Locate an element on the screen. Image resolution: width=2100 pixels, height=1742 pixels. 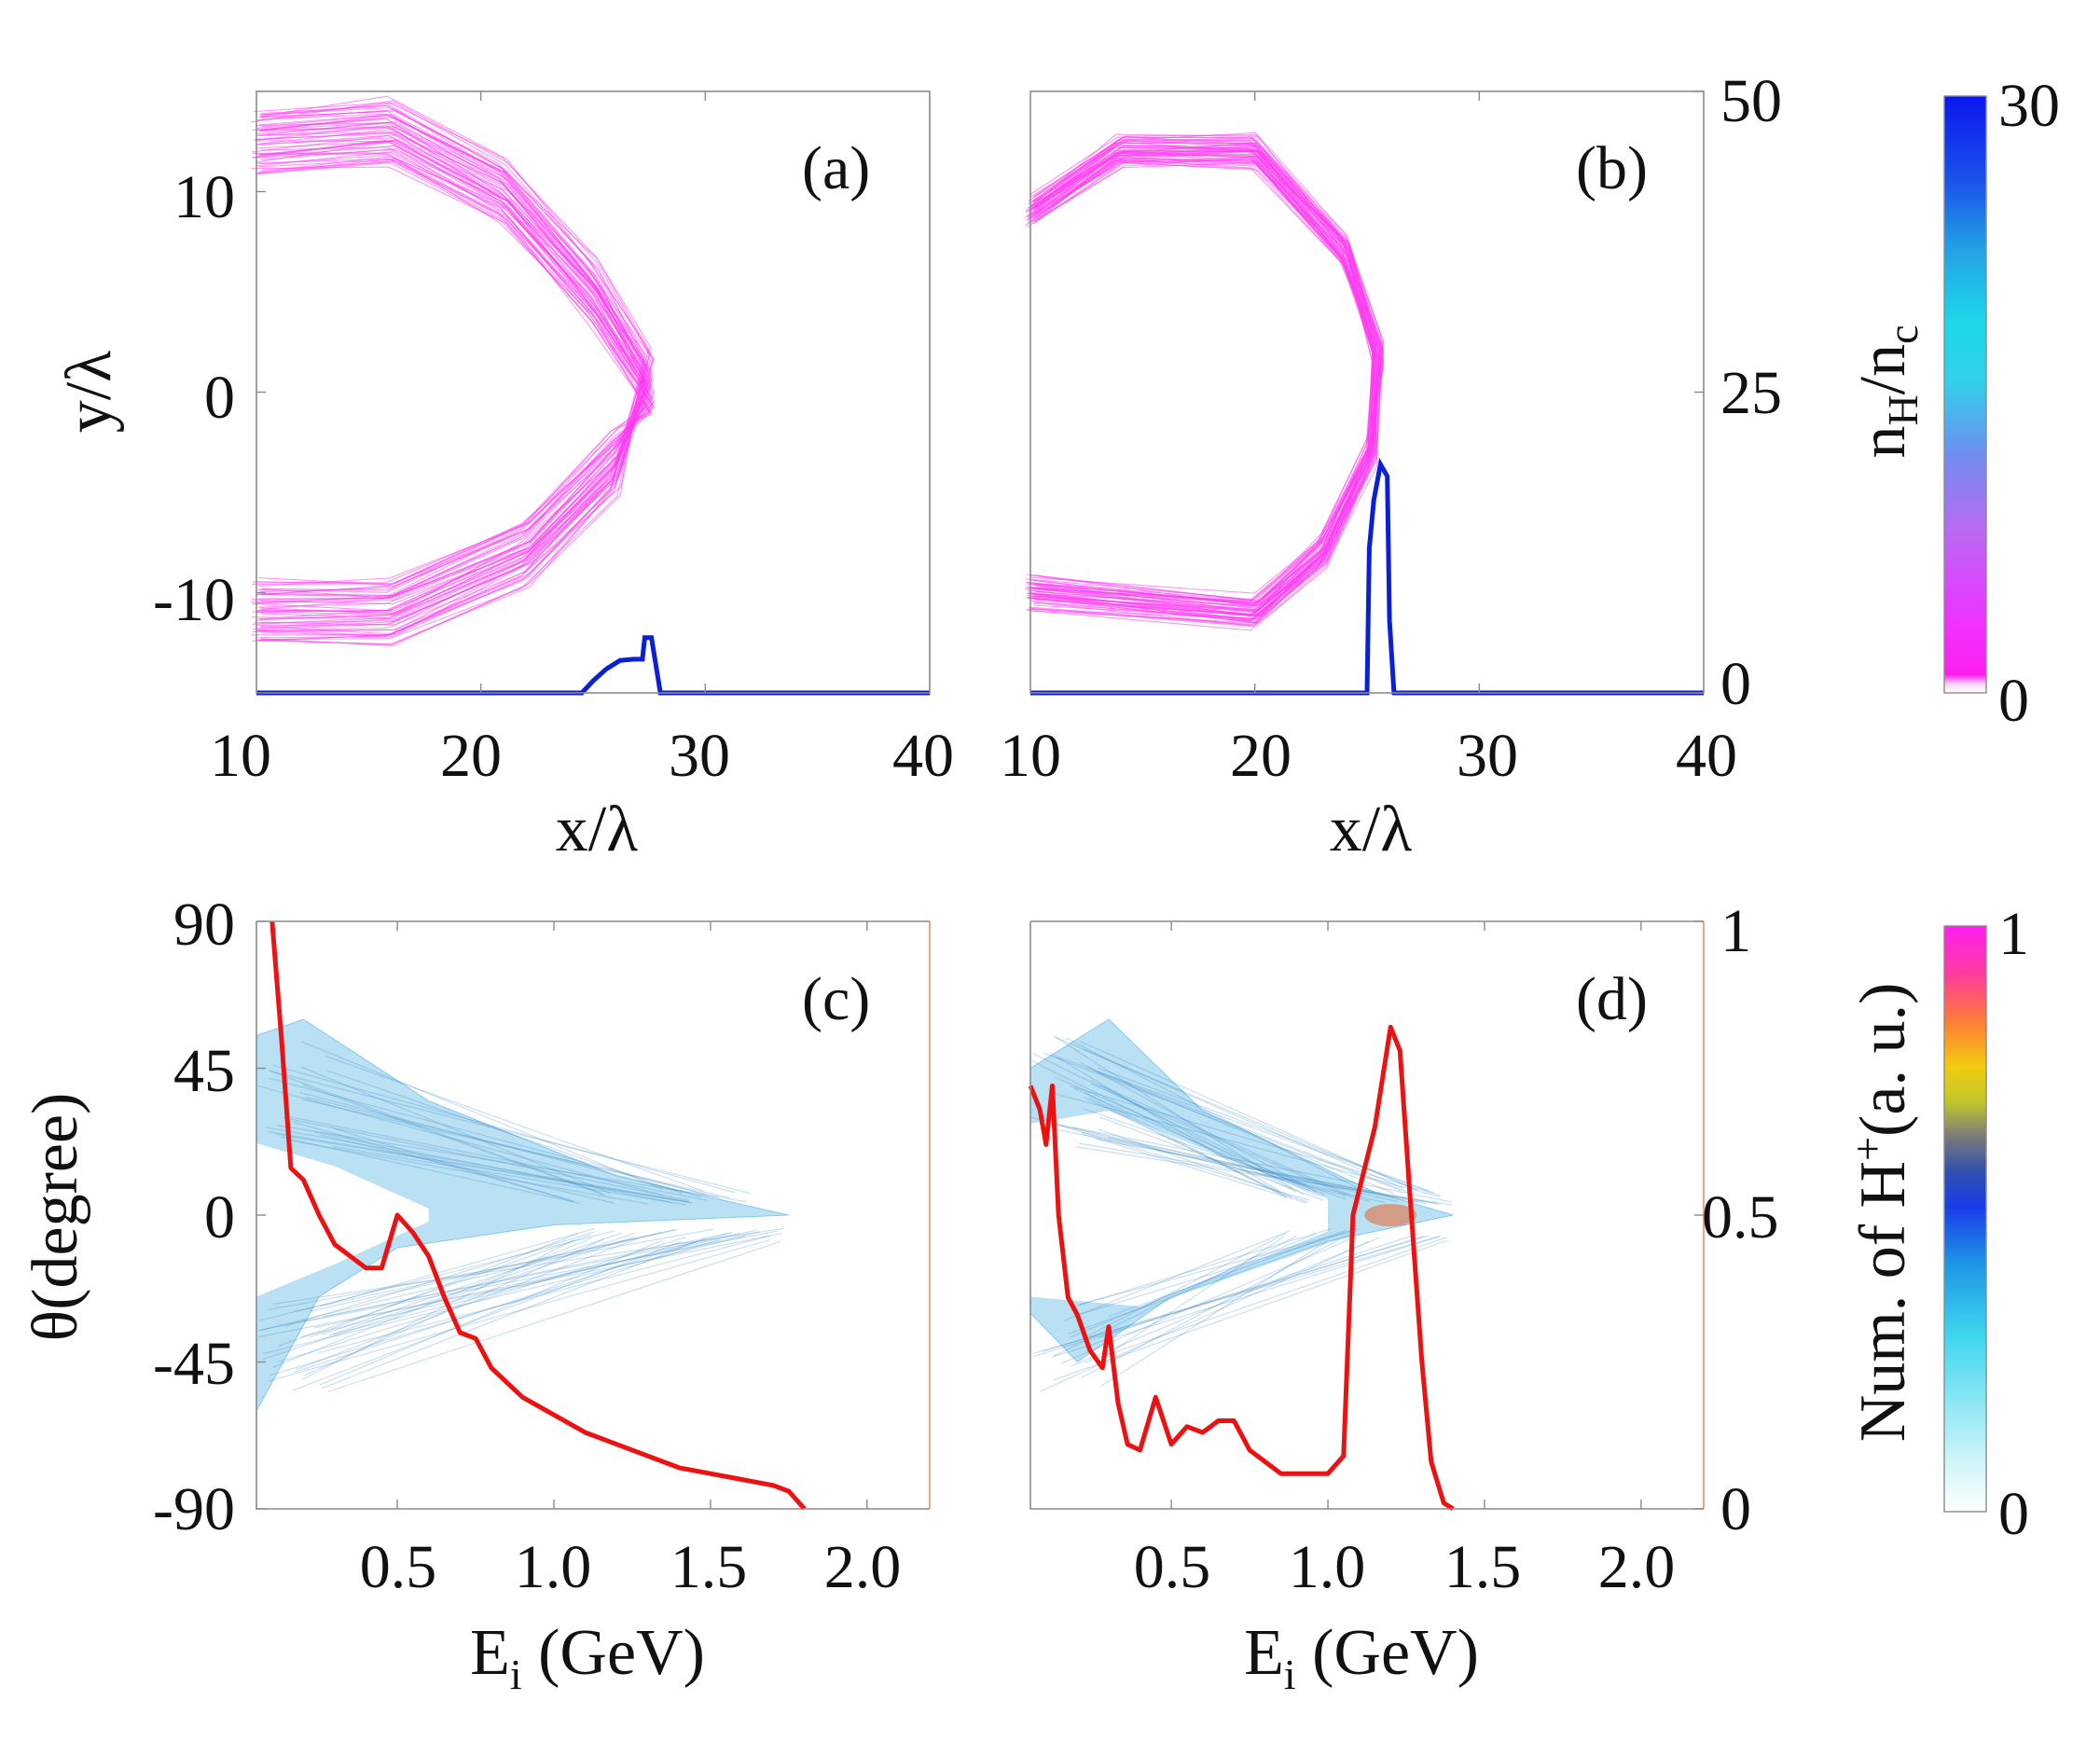
angular-distribution-c is located at coordinates (523, 1215).